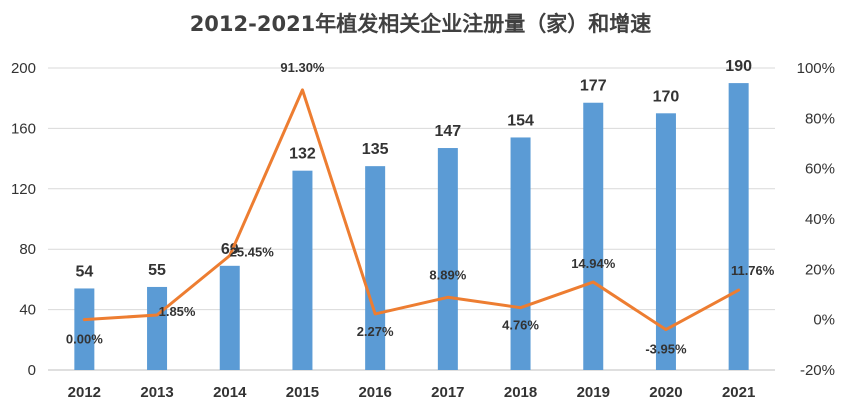 The height and width of the screenshot is (410, 841). I want to click on right-axis-tick-label: 0%, so click(824, 320).